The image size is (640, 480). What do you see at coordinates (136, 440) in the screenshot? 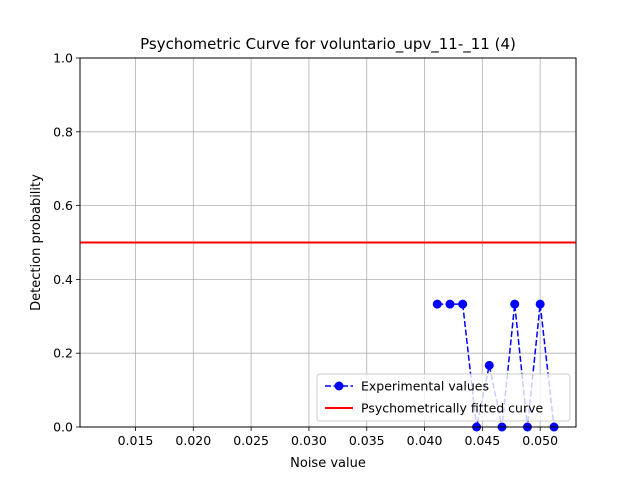
I see `x-tick-label: 0.015` at bounding box center [136, 440].